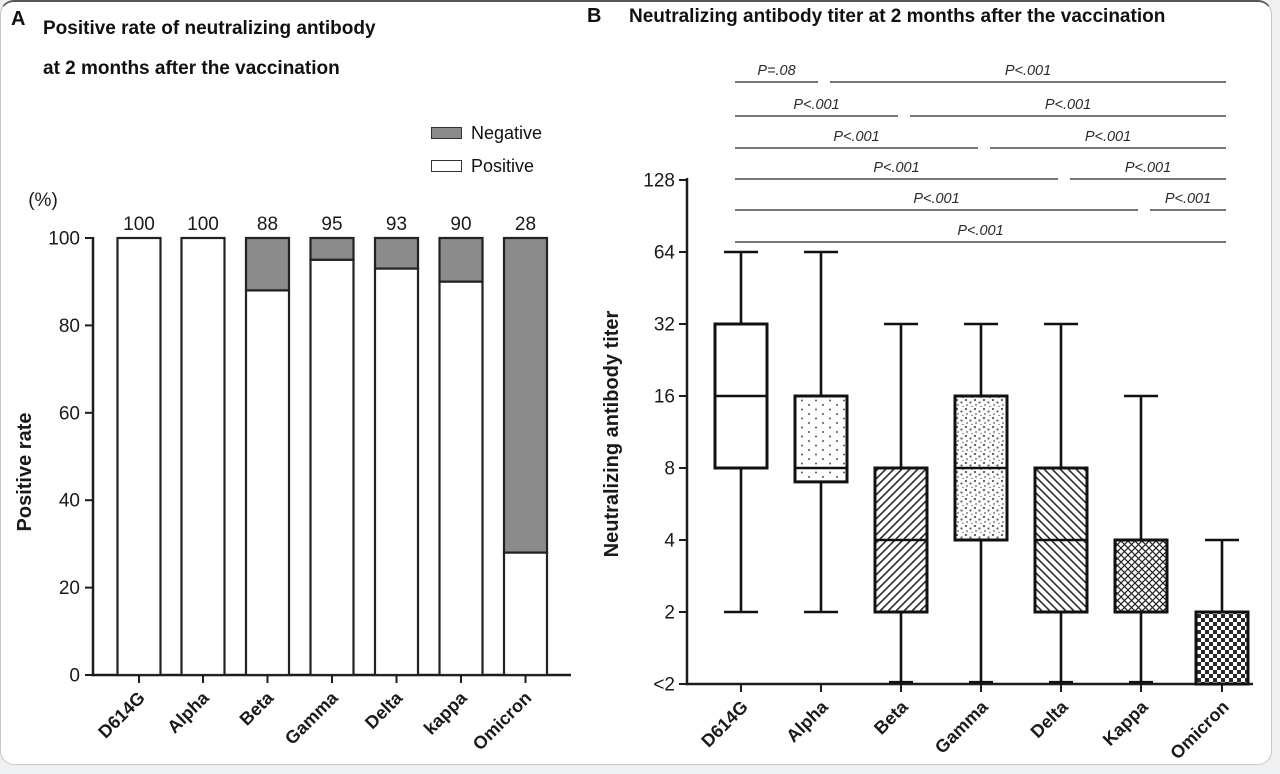 The image size is (1280, 774). I want to click on panel-b-letter: B, so click(594, 16).